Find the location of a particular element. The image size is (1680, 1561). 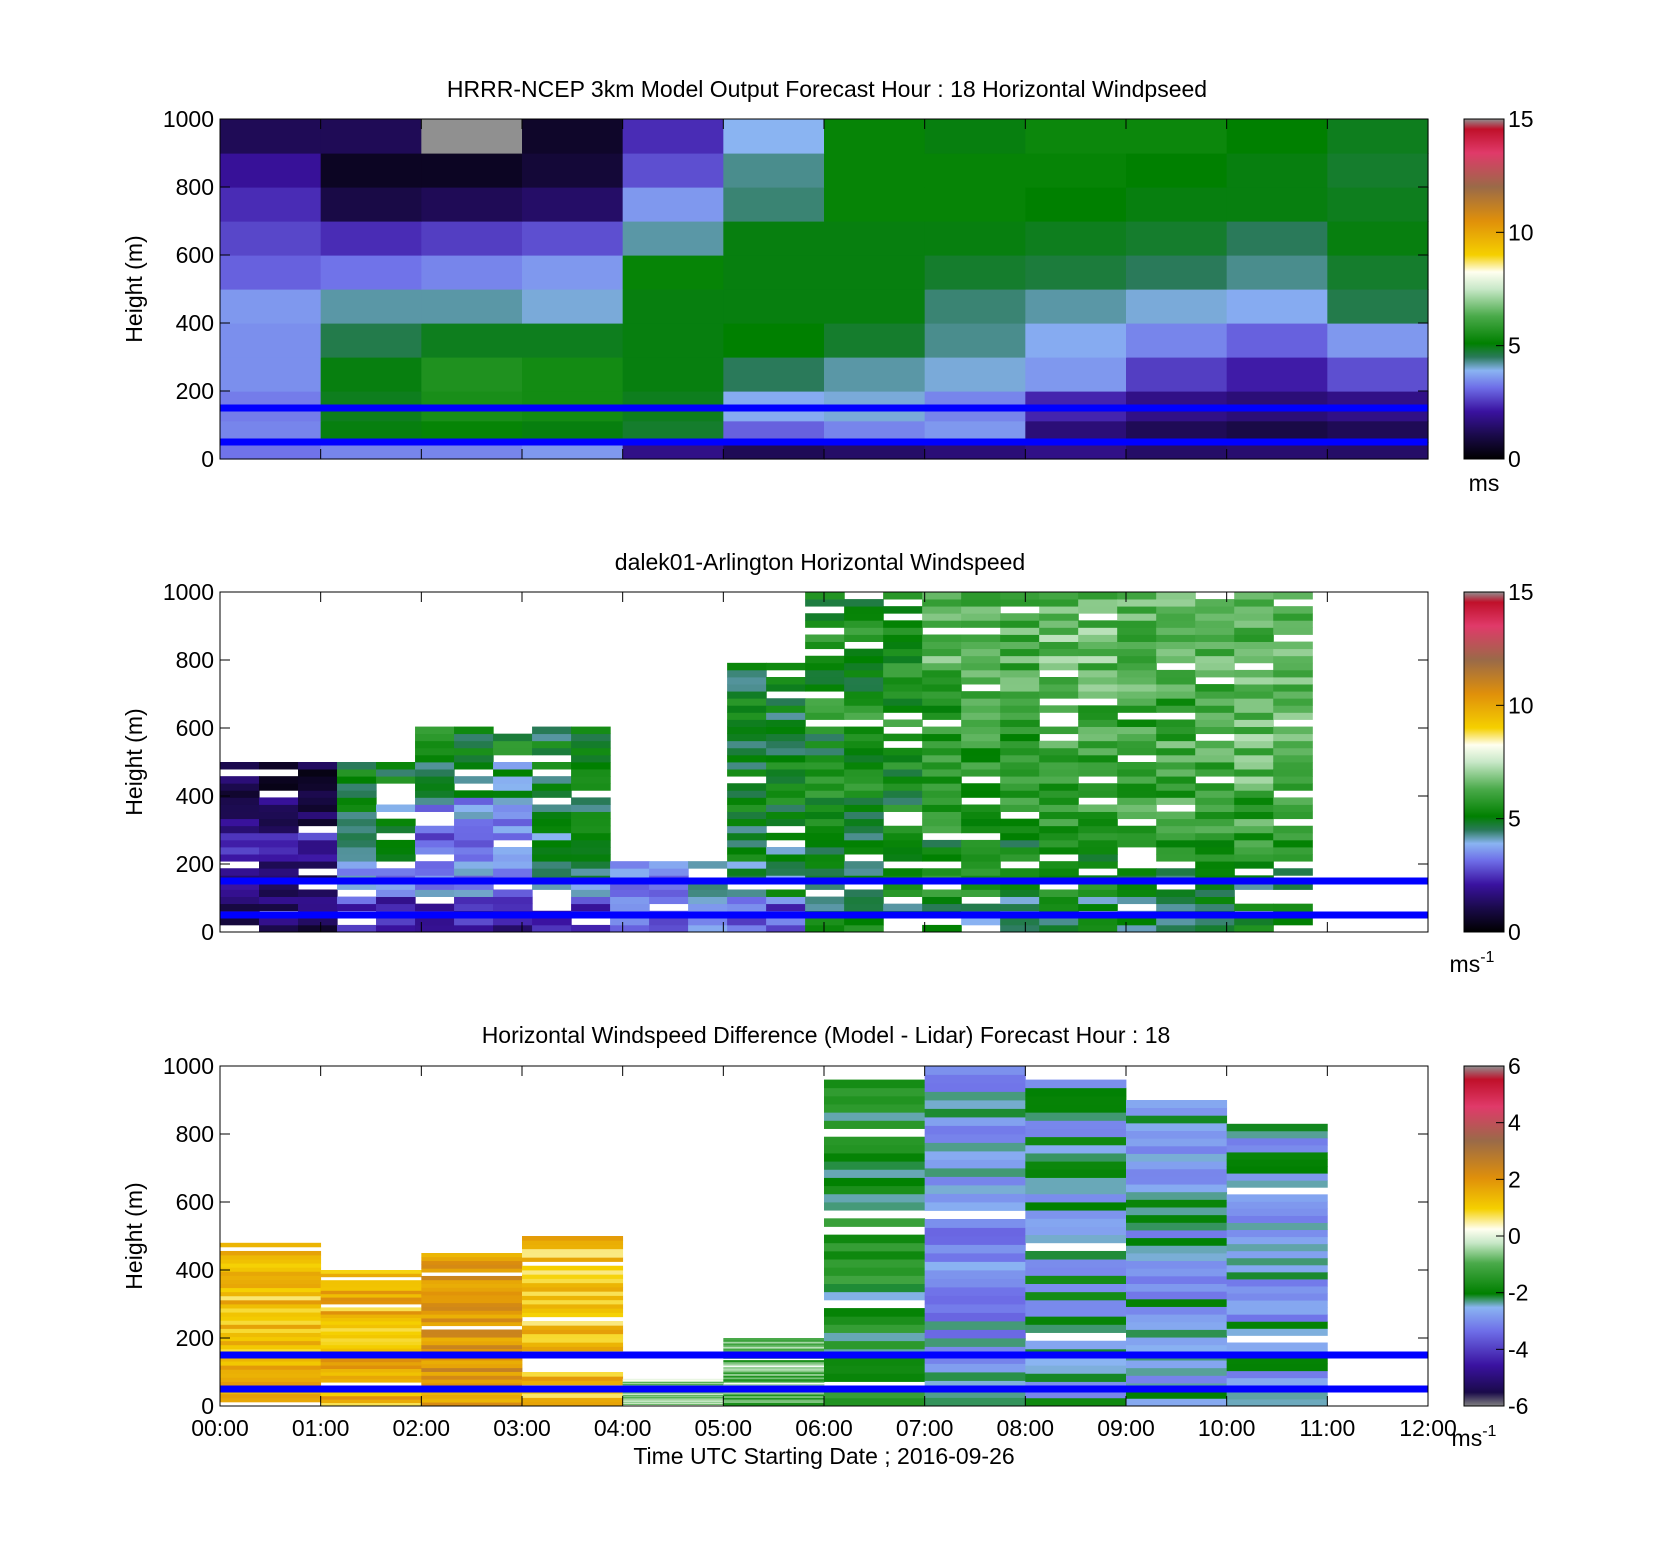

colorbar-tick-label: 10 is located at coordinates (1521, 705).